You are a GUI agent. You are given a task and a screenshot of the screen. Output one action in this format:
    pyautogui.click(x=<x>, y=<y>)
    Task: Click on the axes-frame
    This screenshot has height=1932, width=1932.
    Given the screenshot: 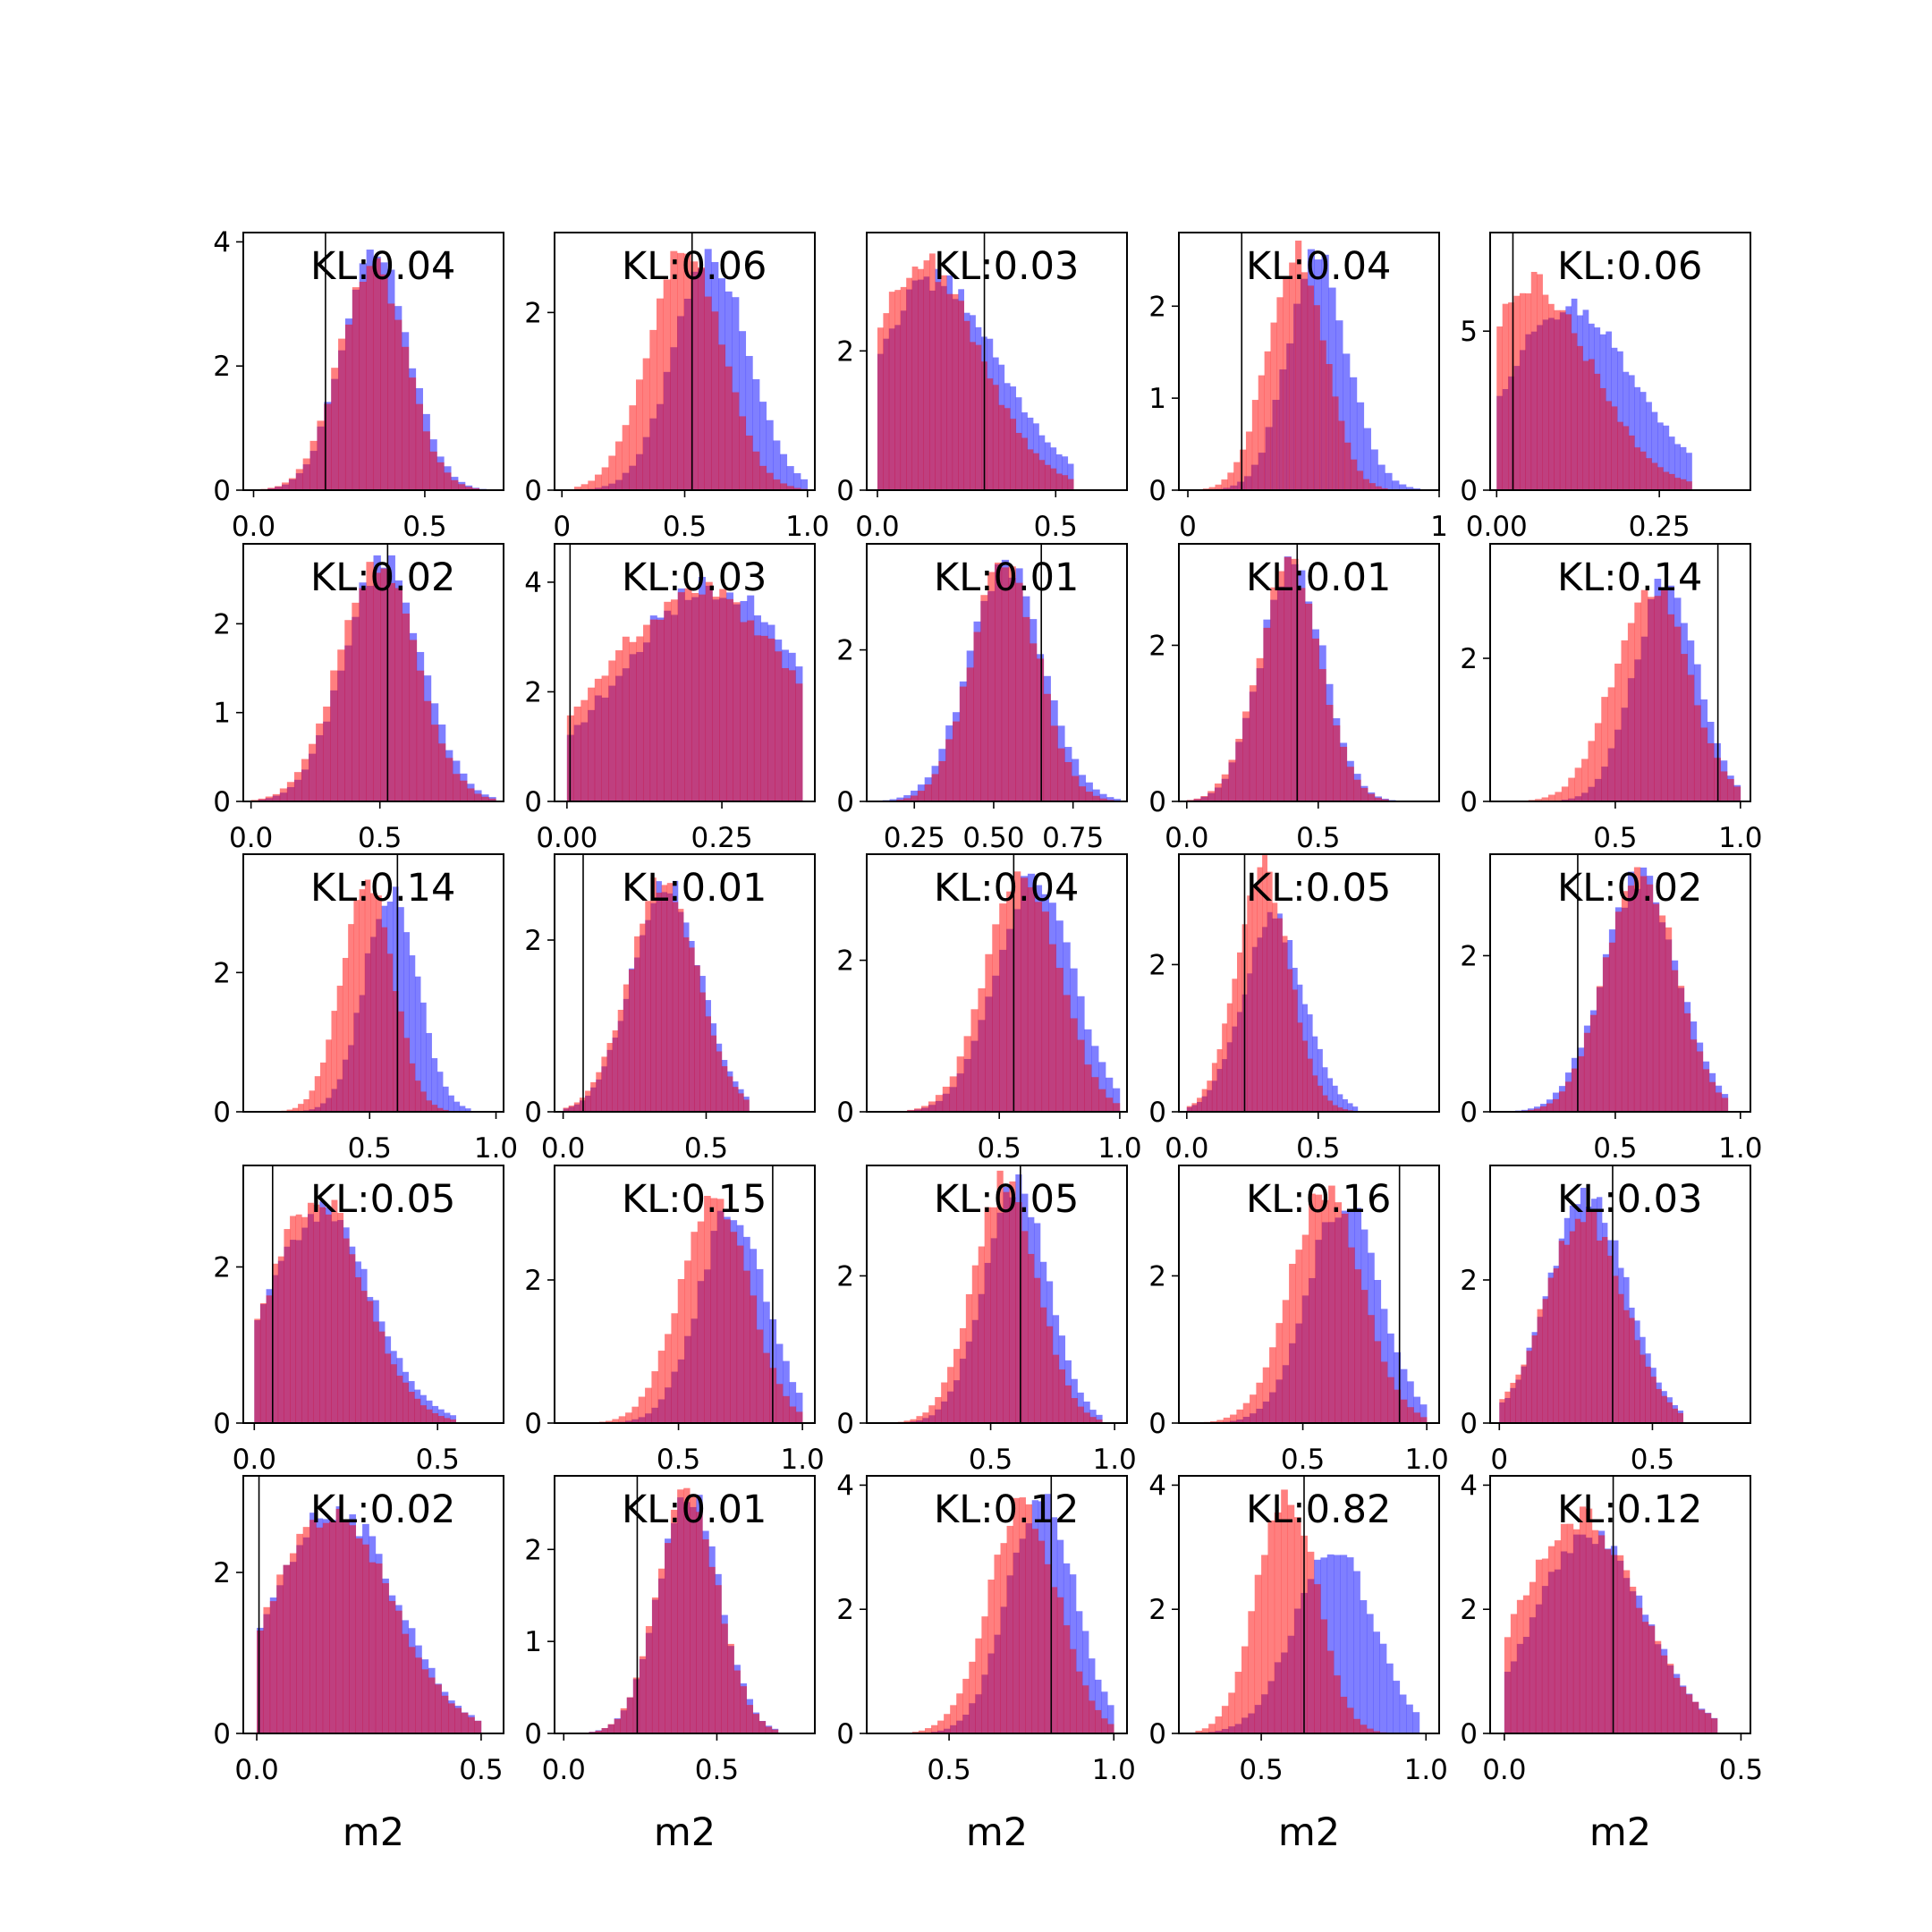 What is the action you would take?
    pyautogui.click(x=373, y=1294)
    